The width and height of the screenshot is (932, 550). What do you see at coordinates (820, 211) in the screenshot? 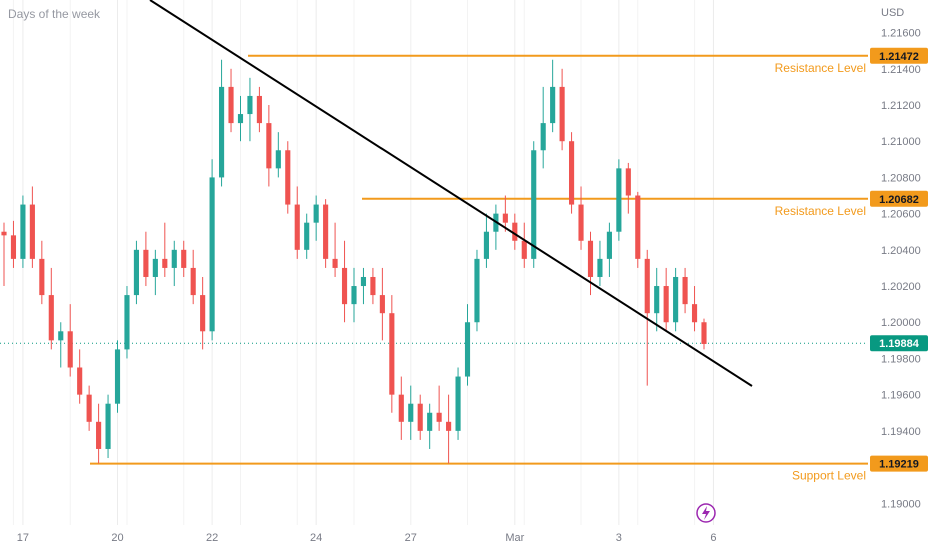
I see `level-name: Resistance Level` at bounding box center [820, 211].